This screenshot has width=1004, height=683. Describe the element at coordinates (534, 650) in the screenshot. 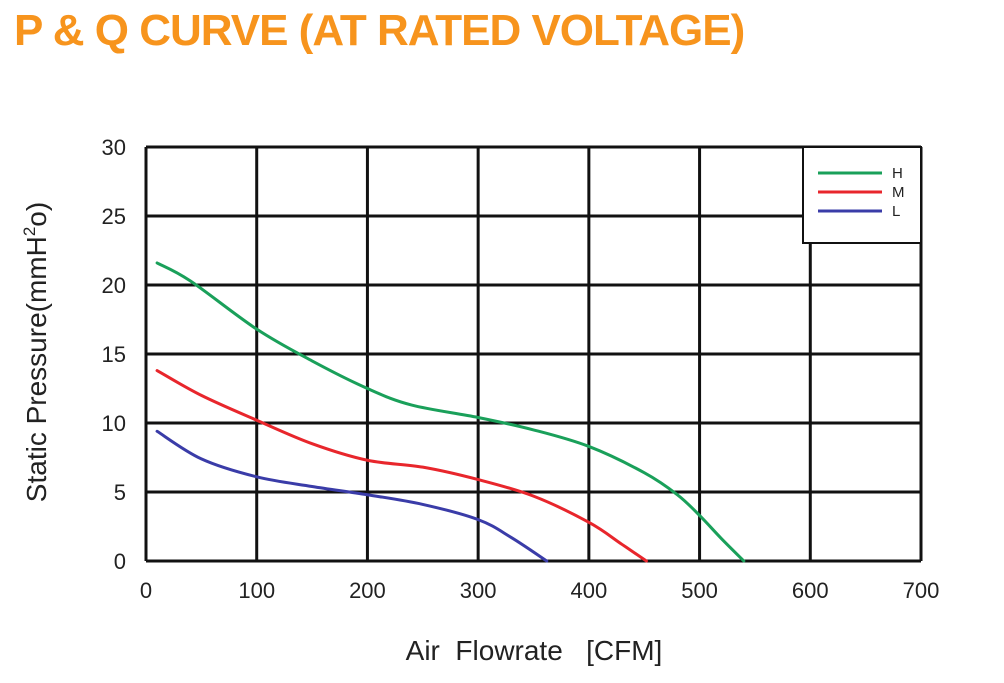

I see `x-axis-label: Air Flowrate [CFM]` at that location.